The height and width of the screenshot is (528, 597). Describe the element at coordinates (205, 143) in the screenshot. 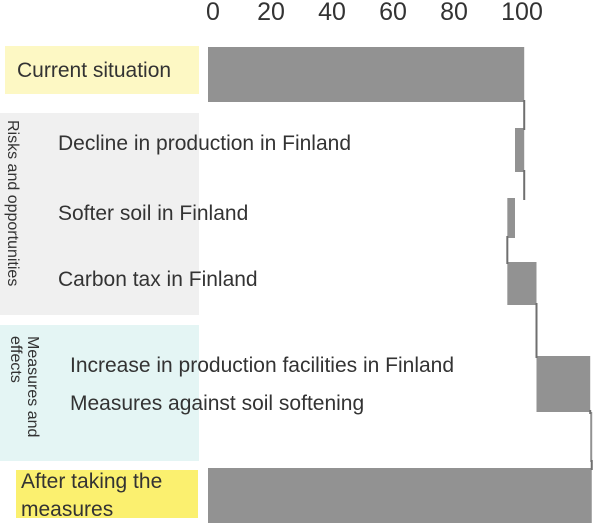

I see `row-label-decline: Decline in production in Finland` at that location.